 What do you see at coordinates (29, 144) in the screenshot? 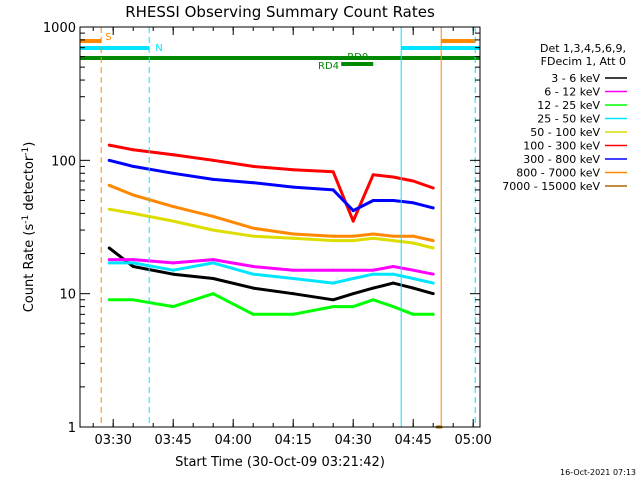
I see `y-axis-label-end: )` at bounding box center [29, 144].